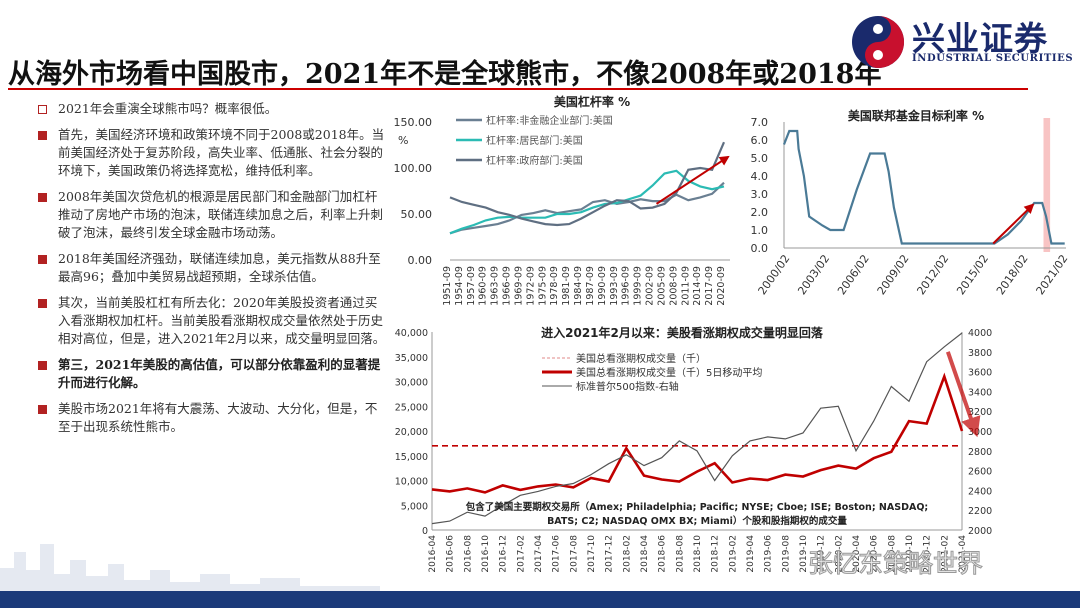 This screenshot has height=608, width=1080. I want to click on legend-label: 美国总看涨期权成交量（千）5日移动平均, so click(669, 372).